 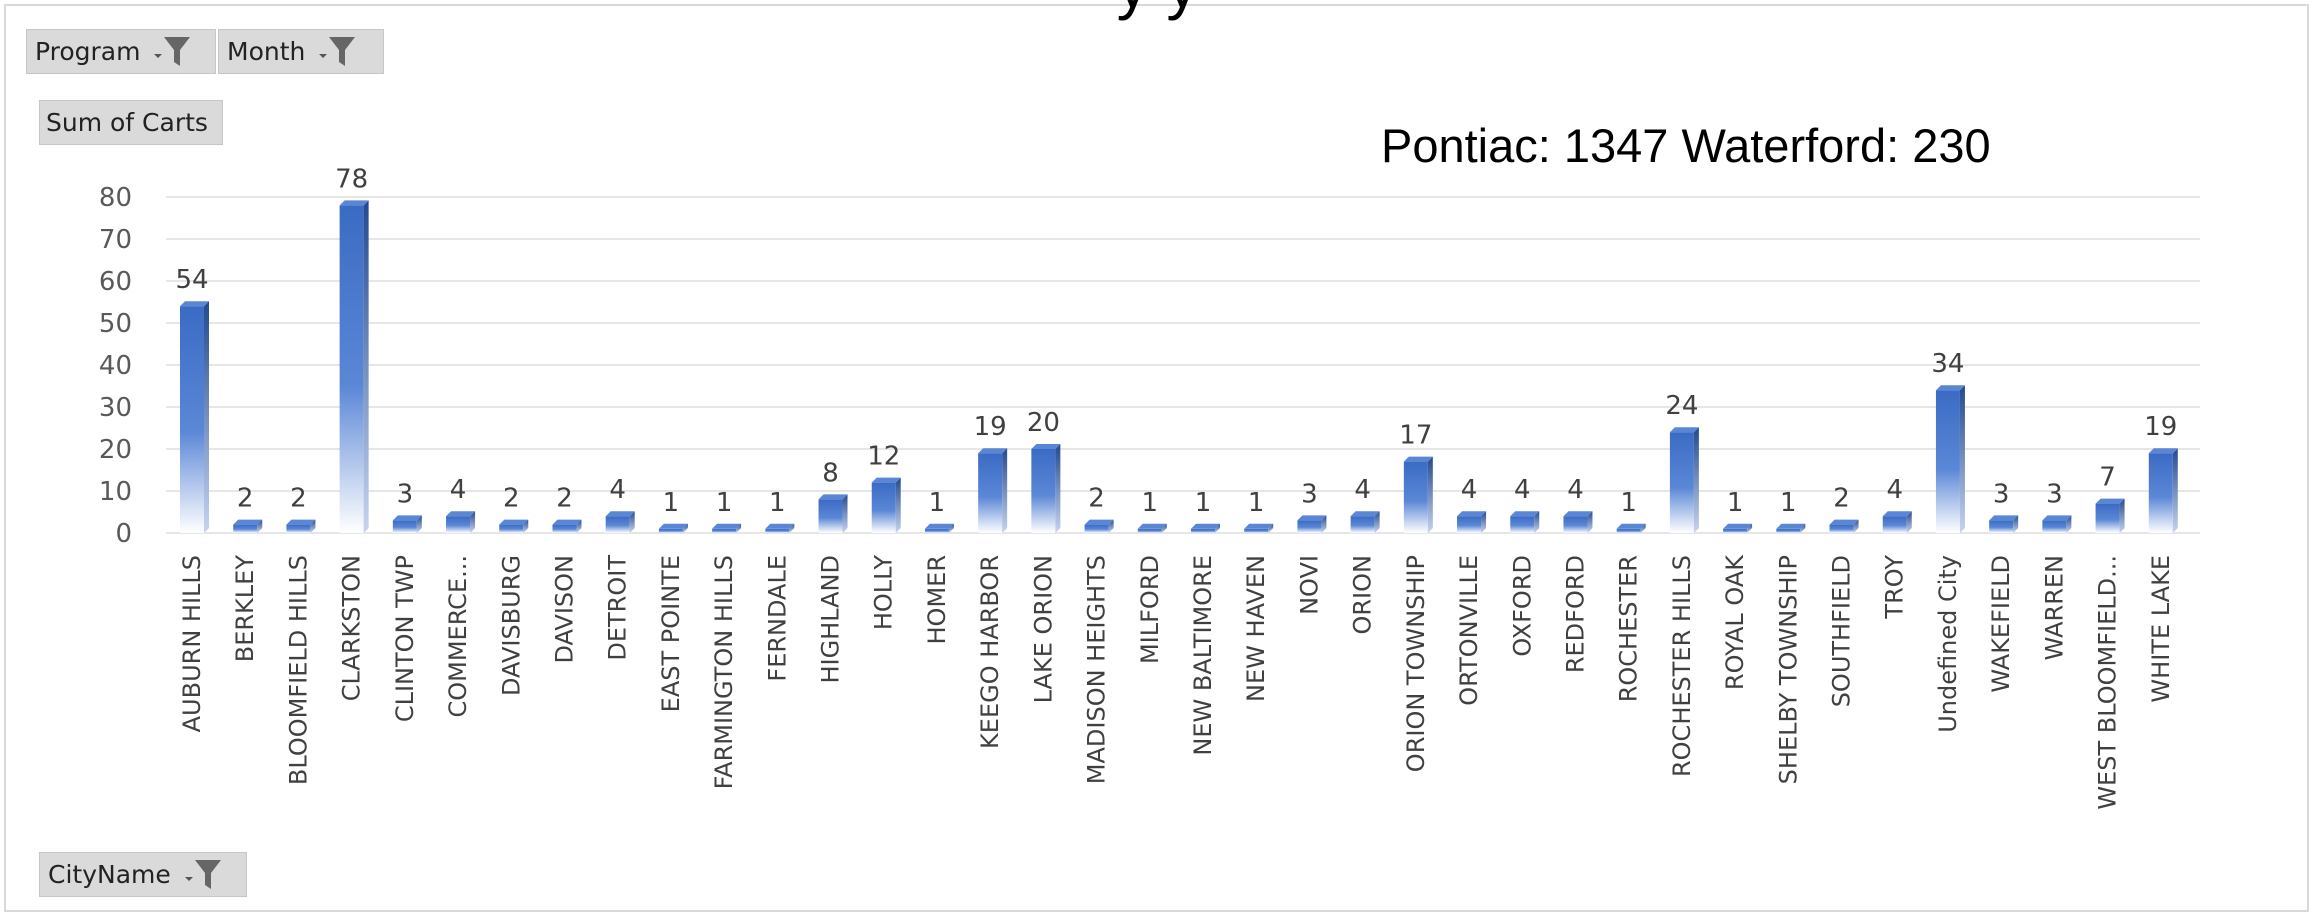 I want to click on data-label: 3, so click(x=2001, y=494).